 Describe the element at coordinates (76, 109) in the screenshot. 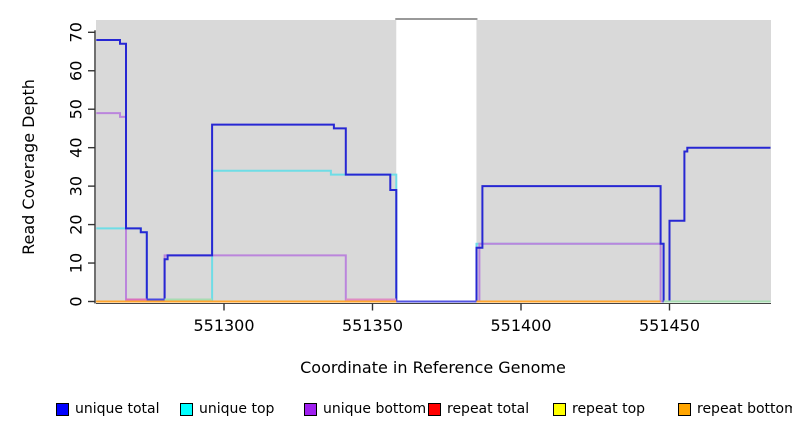

I see `y-tick-label: 50` at that location.